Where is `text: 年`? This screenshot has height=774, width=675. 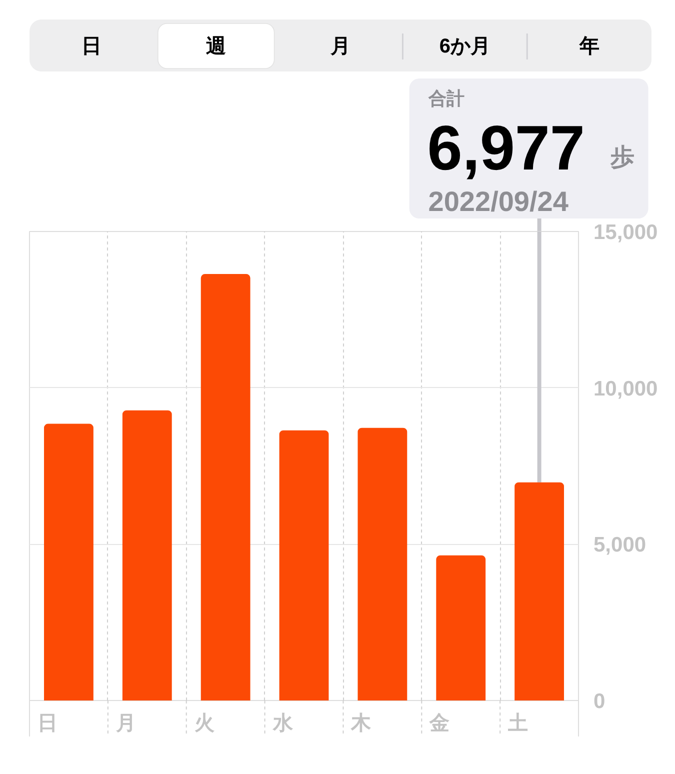
text: 年 is located at coordinates (589, 47).